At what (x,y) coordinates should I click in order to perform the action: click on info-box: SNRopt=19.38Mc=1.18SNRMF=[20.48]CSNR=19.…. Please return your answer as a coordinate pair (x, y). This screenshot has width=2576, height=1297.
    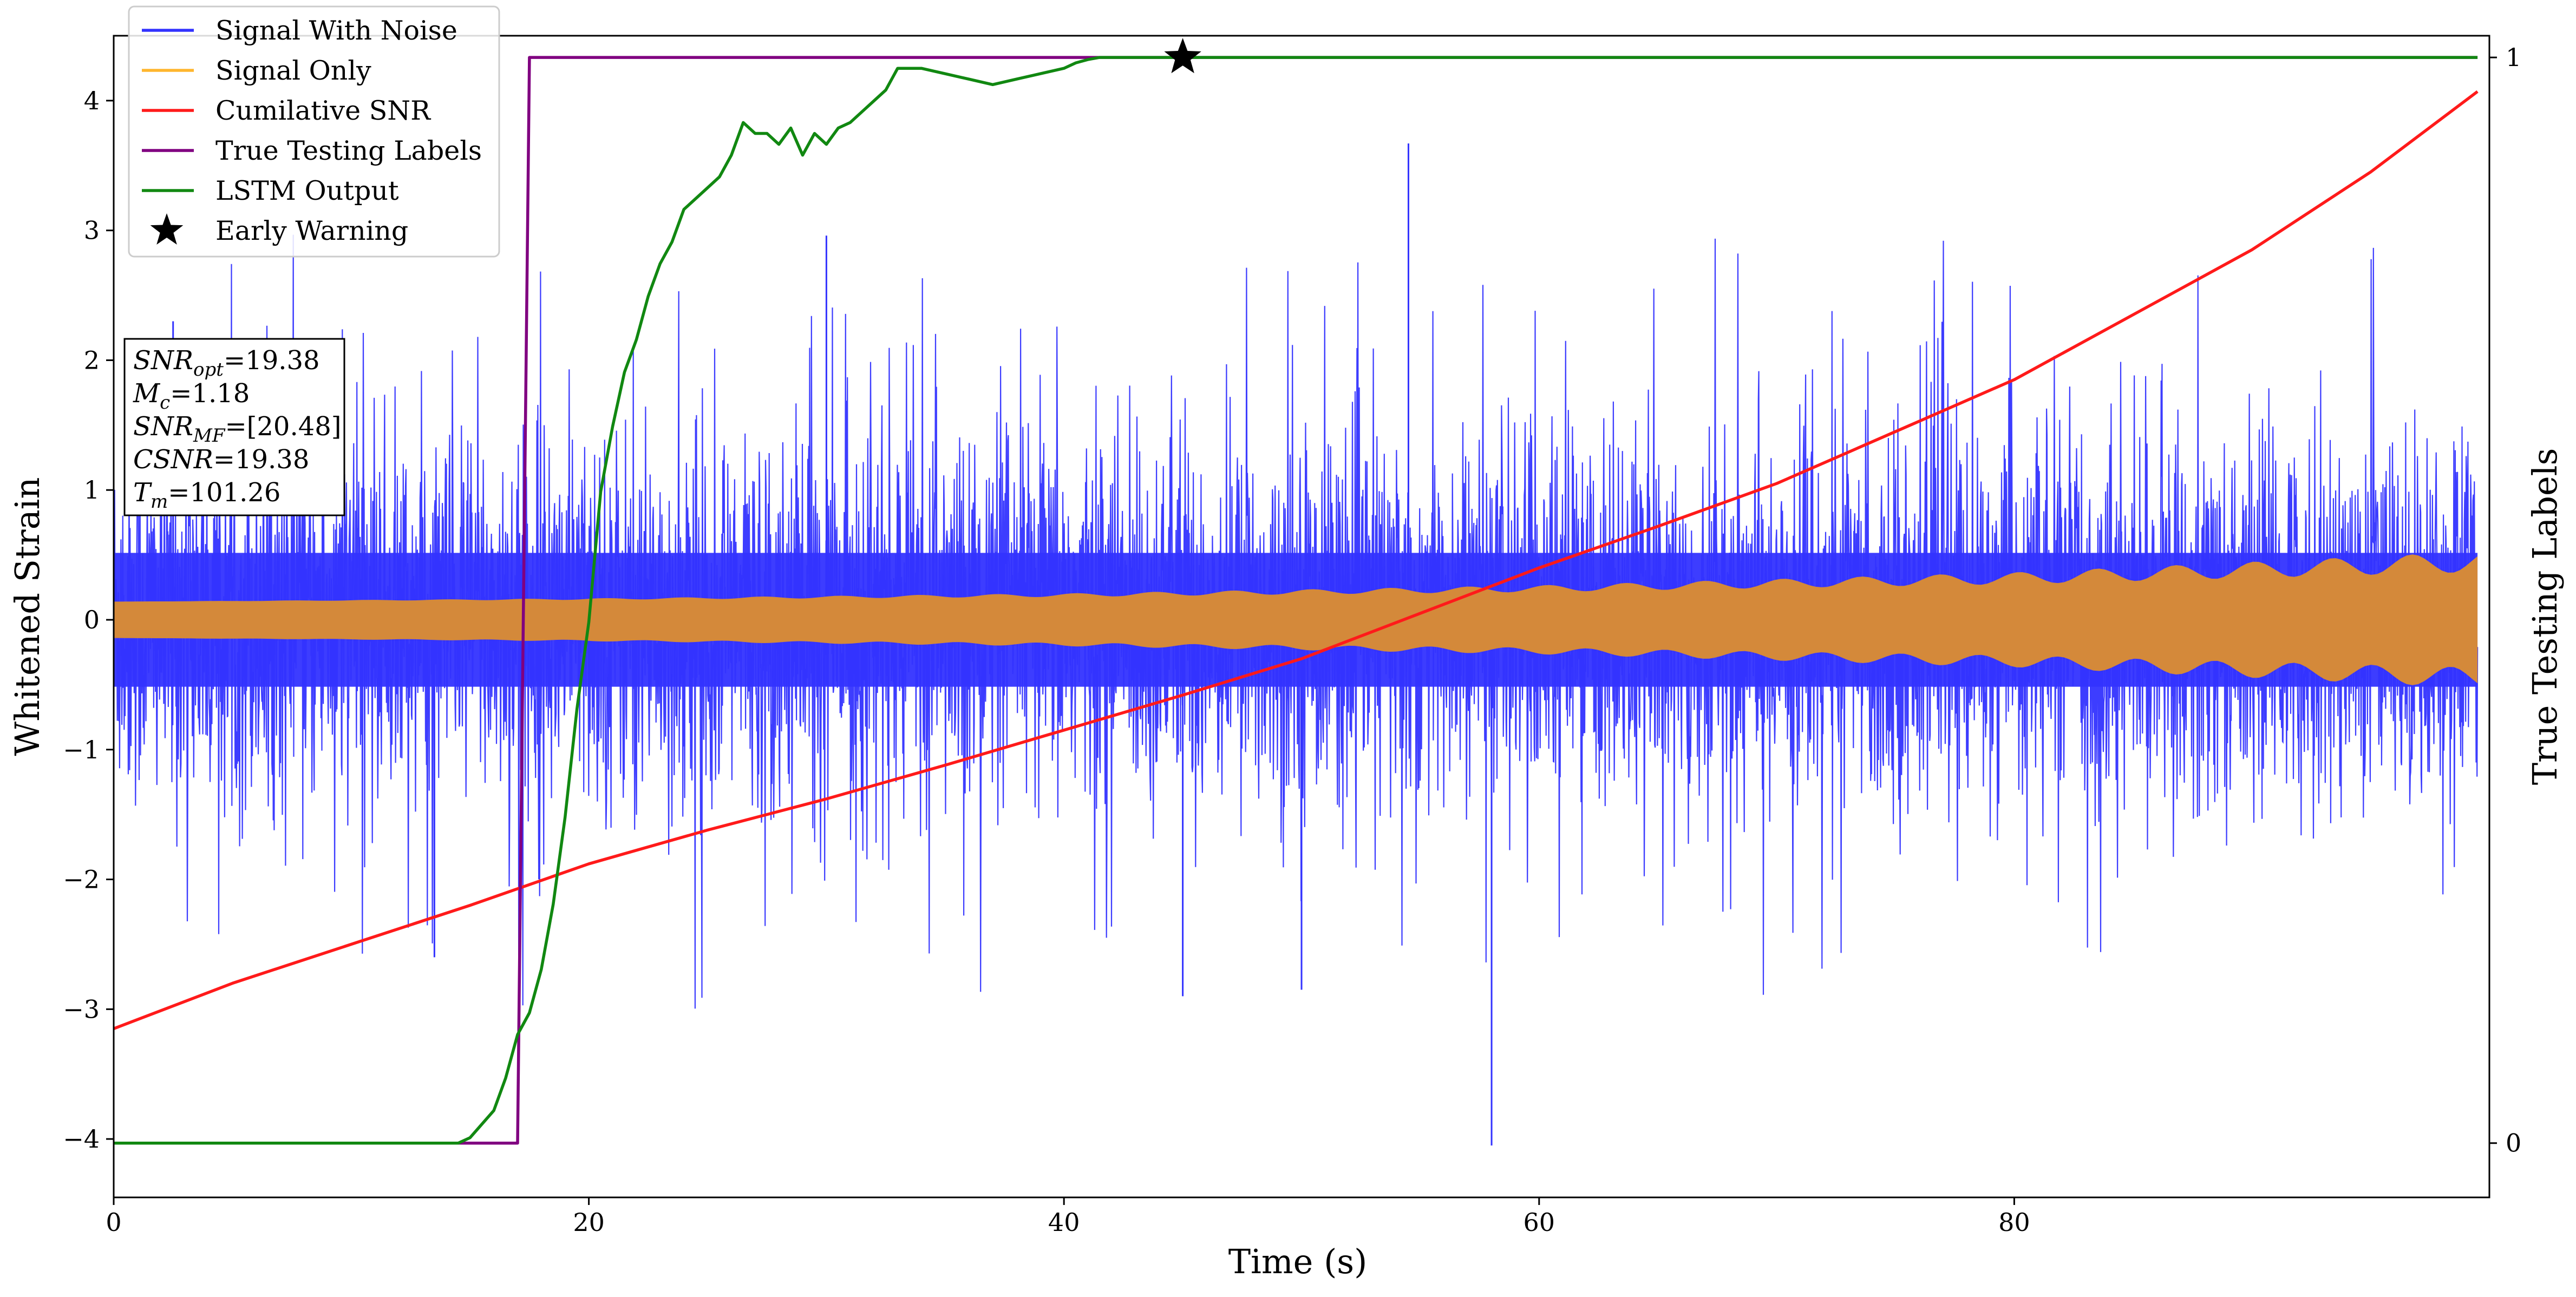
    Looking at the image, I should click on (234, 427).